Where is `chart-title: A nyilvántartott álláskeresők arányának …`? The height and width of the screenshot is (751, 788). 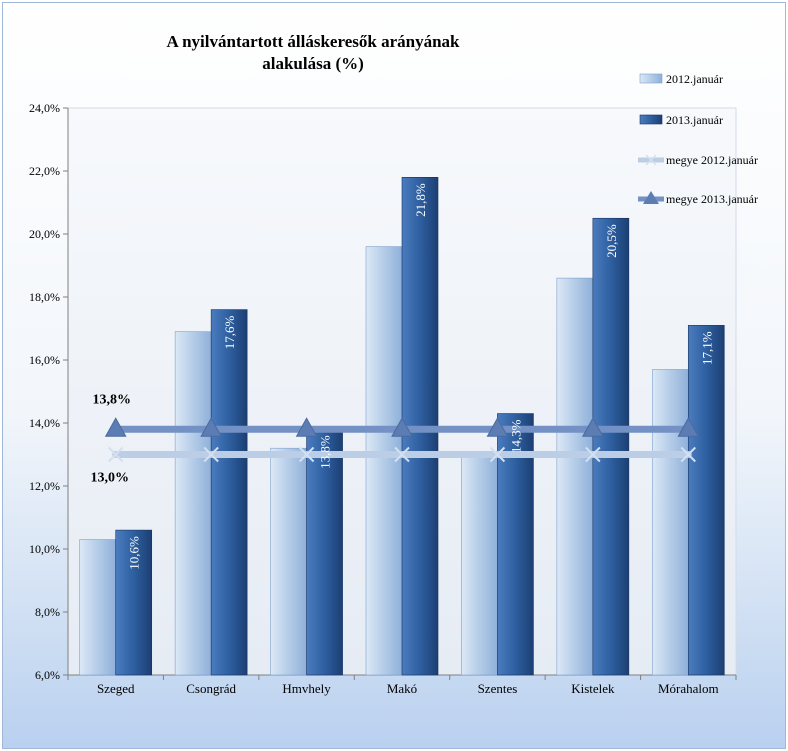
chart-title: A nyilvántartott álláskeresők arányának … is located at coordinates (313, 52).